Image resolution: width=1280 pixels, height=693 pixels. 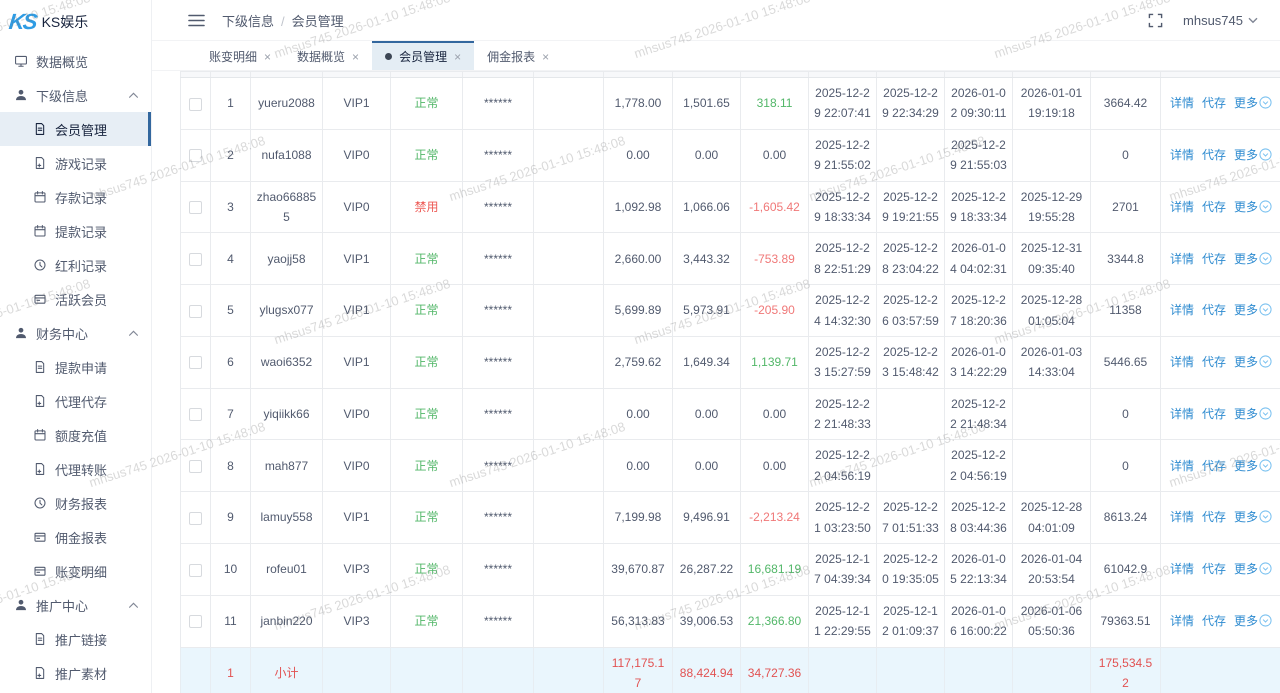 I want to click on cell-remark, so click(x=568, y=103).